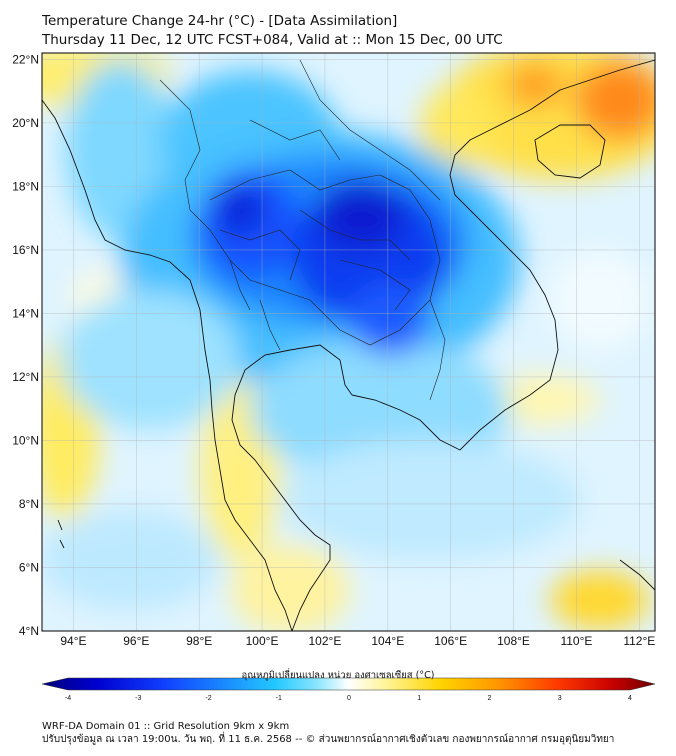 This screenshot has height=756, width=676. Describe the element at coordinates (513, 641) in the screenshot. I see `lon-label: 108°E` at that location.